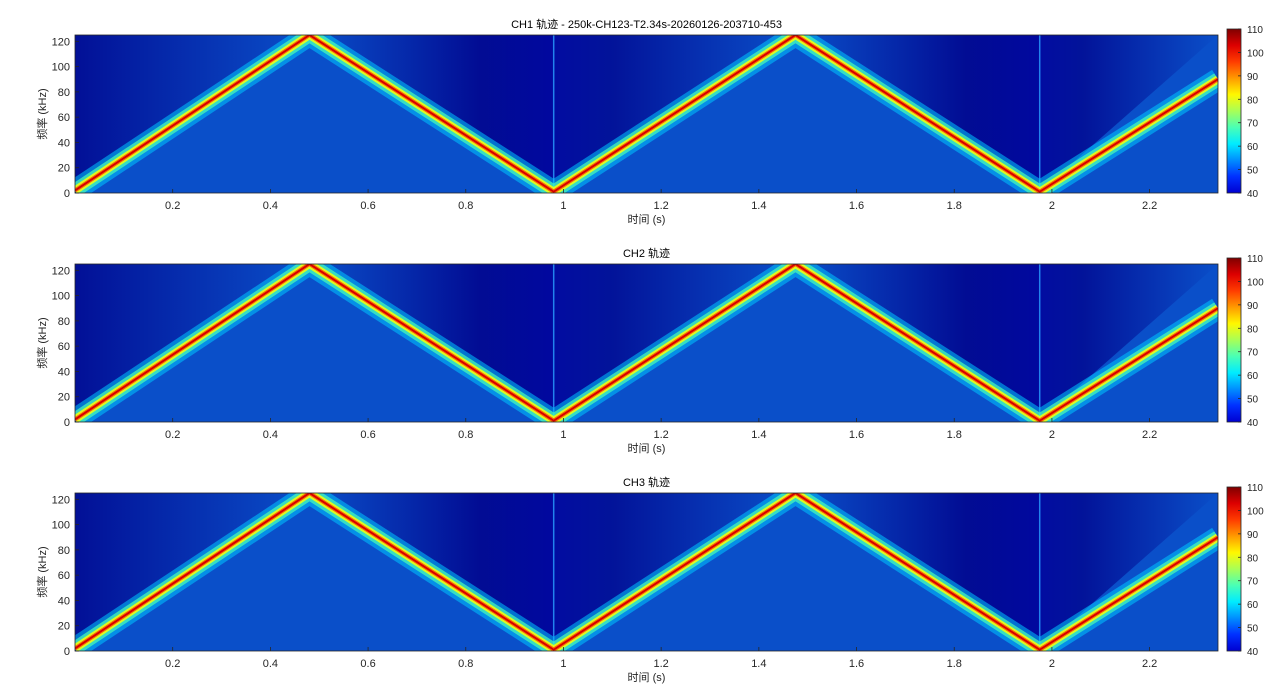 The height and width of the screenshot is (697, 1280). What do you see at coordinates (646, 253) in the screenshot?
I see `chart-title: CH2 轨迹` at bounding box center [646, 253].